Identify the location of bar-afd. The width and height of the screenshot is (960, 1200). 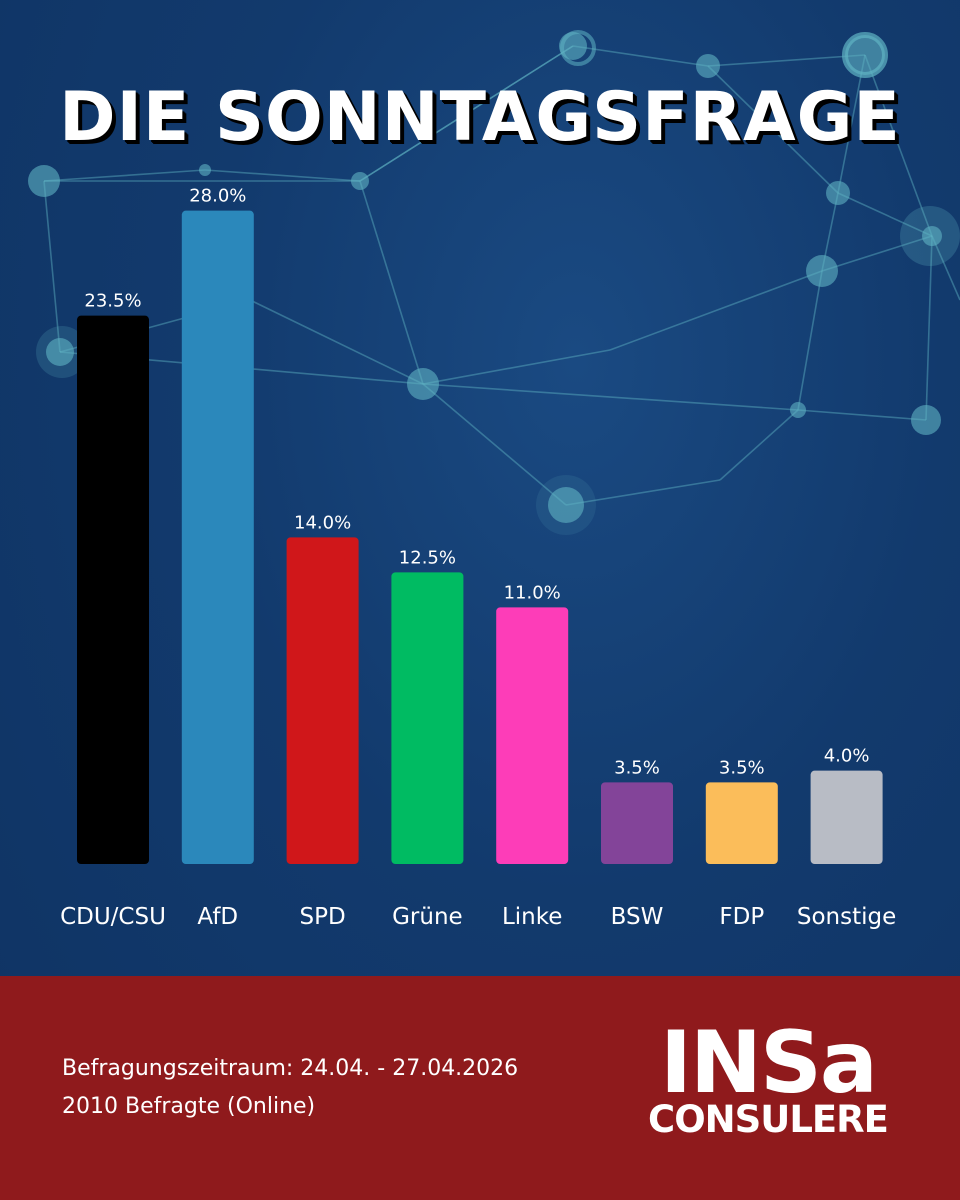
(217, 537).